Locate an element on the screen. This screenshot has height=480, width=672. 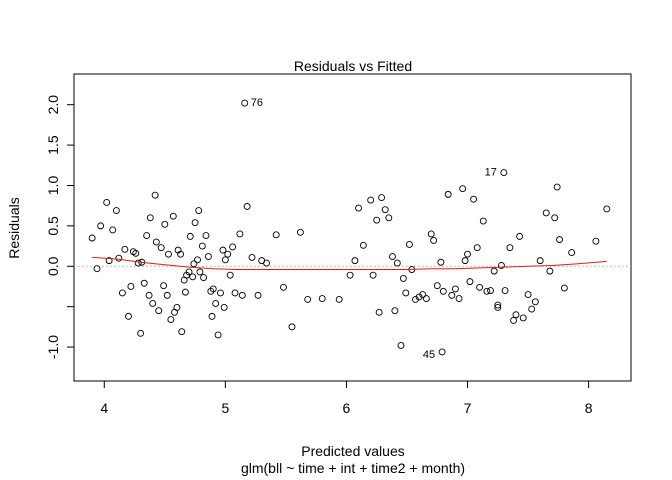
x-tick-label: 8 is located at coordinates (589, 408).